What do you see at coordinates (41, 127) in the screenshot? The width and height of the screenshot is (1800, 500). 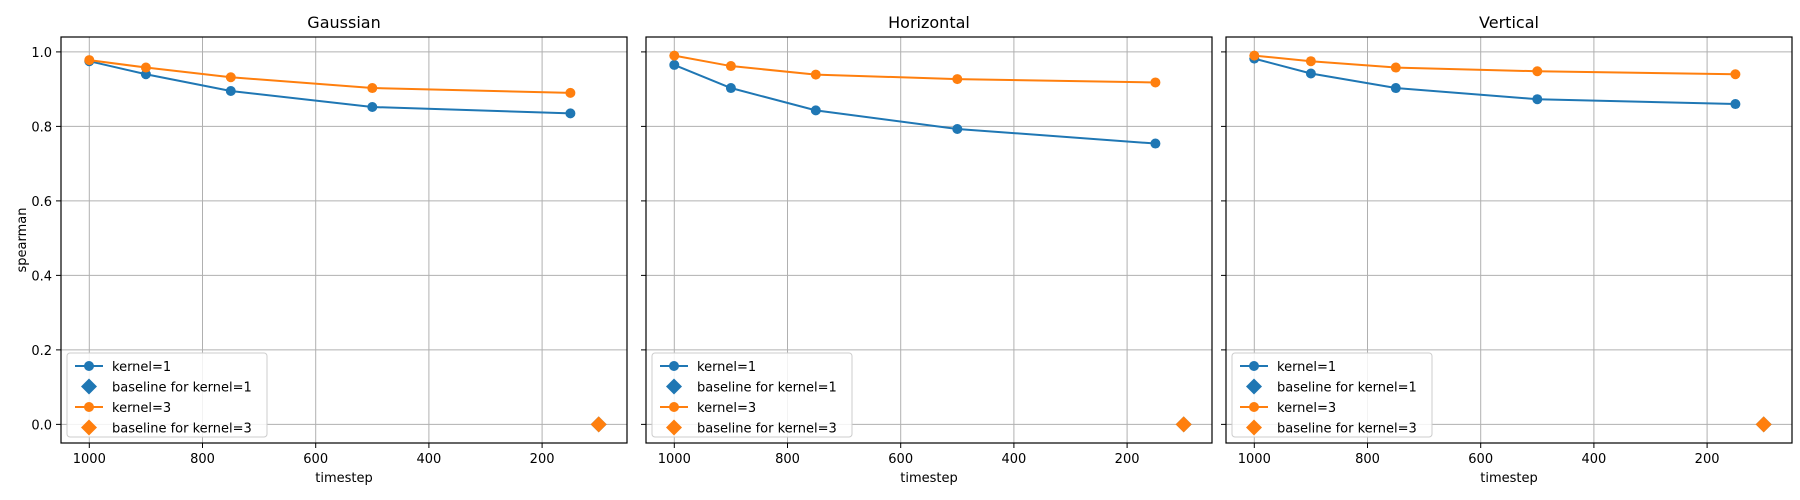 I see `y-tick-label: 0.8` at bounding box center [41, 127].